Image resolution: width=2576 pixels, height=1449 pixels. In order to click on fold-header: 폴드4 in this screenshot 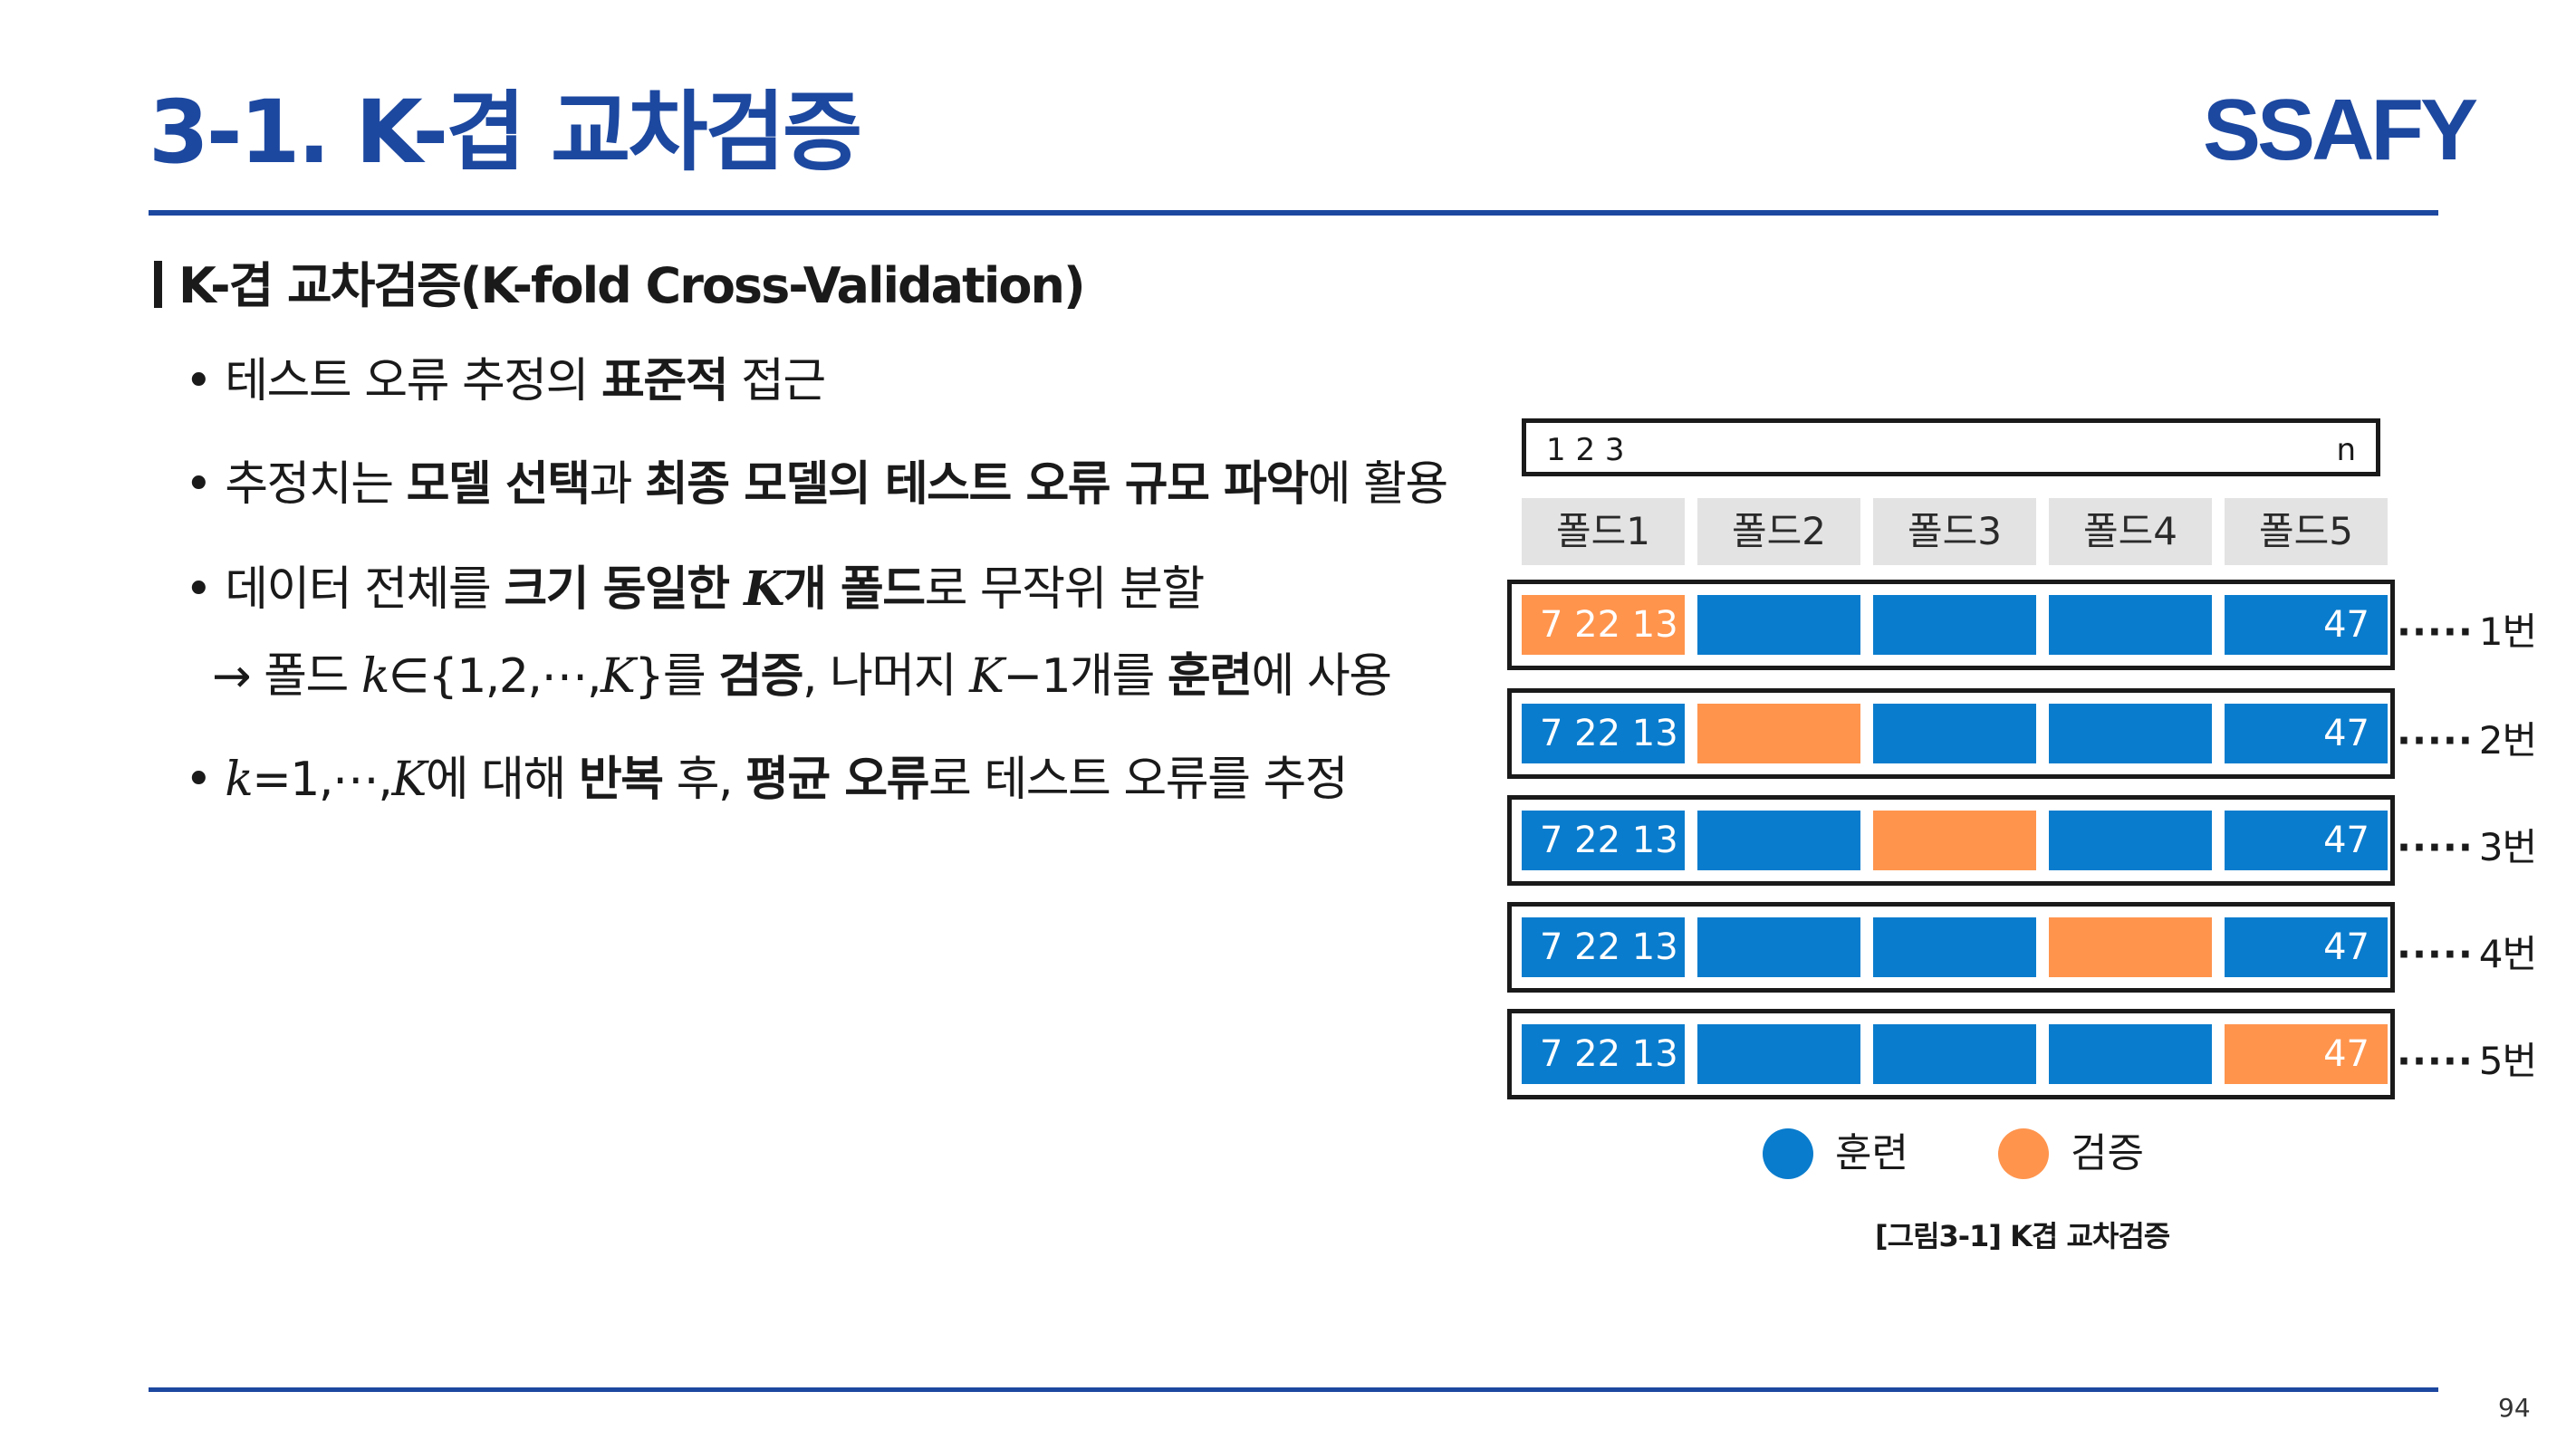, I will do `click(2130, 531)`.